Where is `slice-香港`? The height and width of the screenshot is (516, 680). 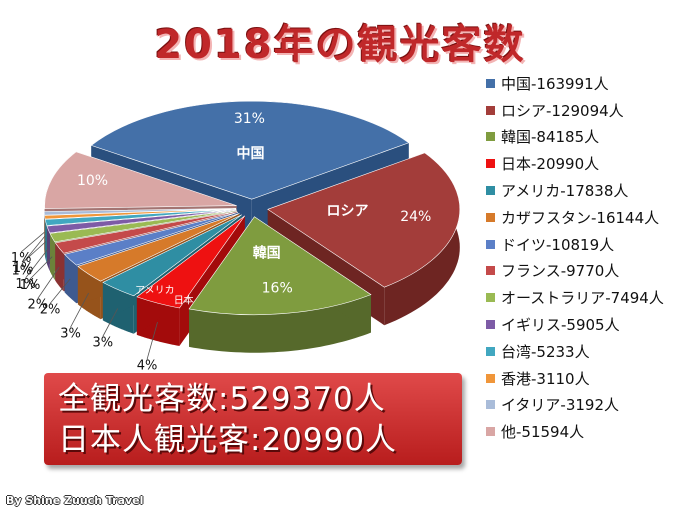 slice-香港 is located at coordinates (140, 214).